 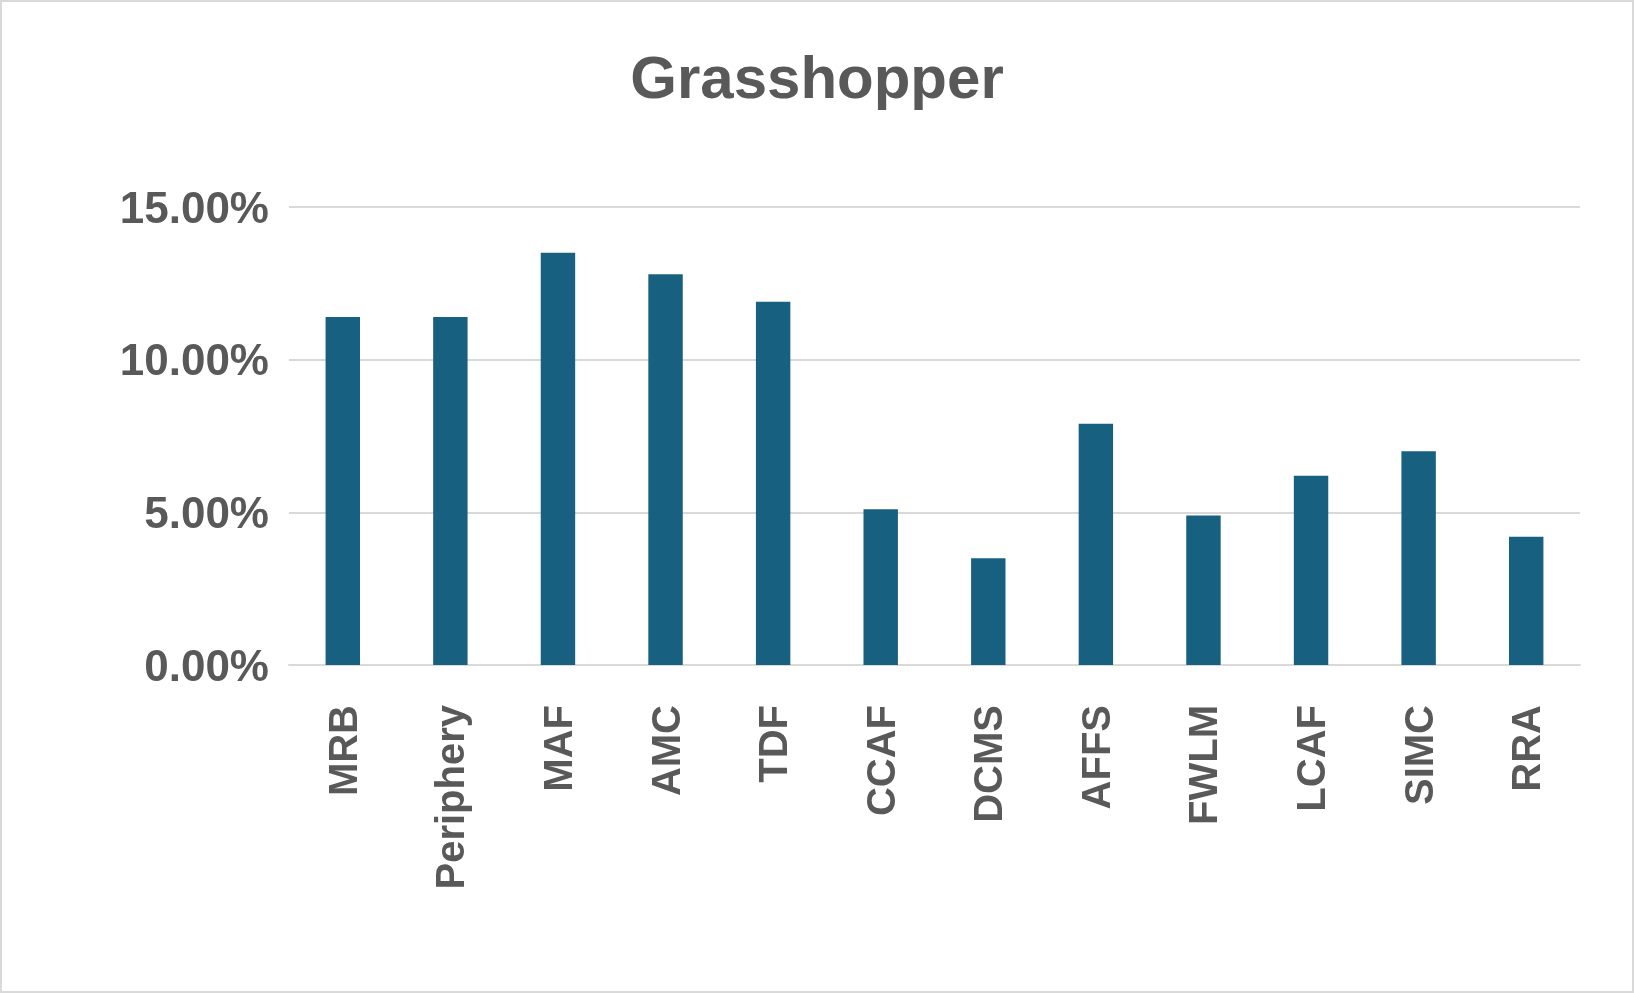 What do you see at coordinates (557, 748) in the screenshot?
I see `x-tick-label: MAF` at bounding box center [557, 748].